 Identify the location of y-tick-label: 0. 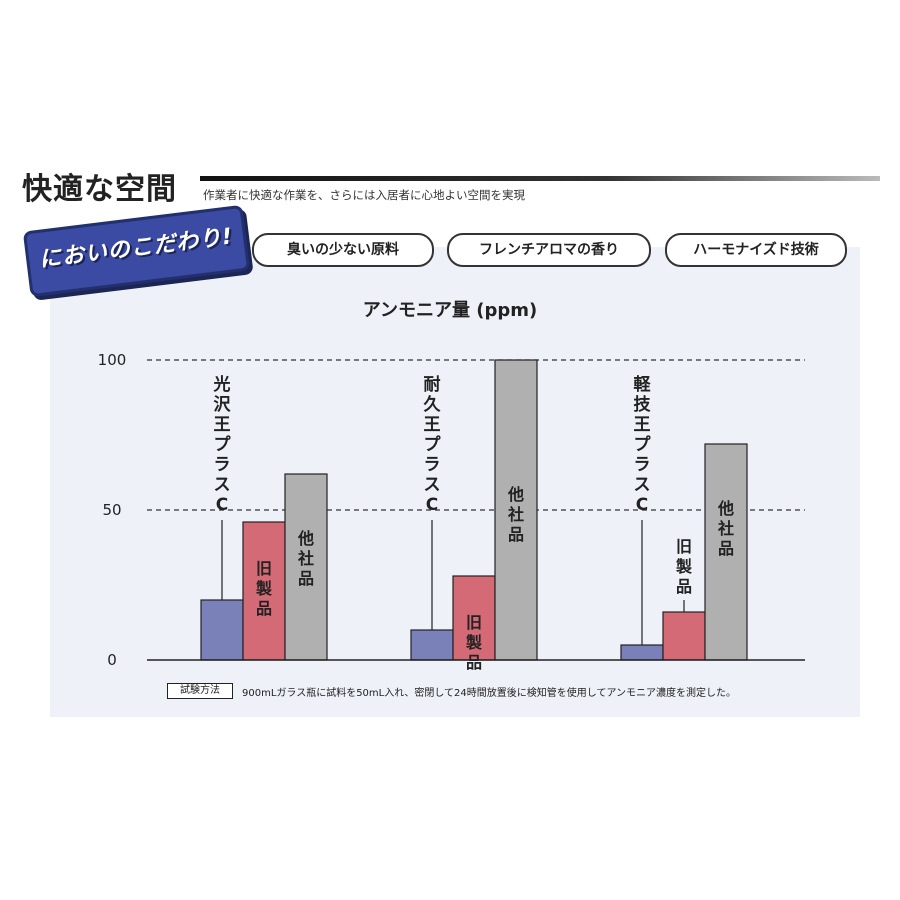
(112, 660).